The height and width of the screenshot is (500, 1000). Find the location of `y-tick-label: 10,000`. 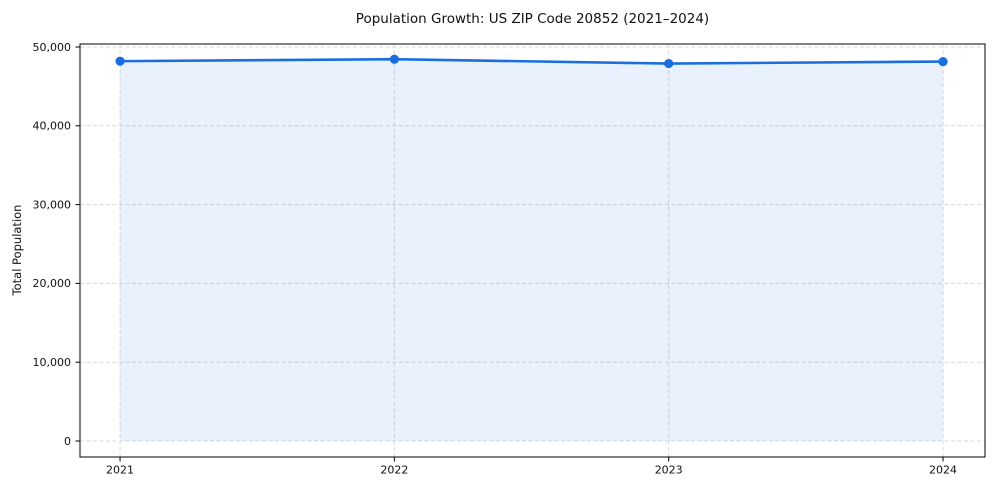

y-tick-label: 10,000 is located at coordinates (52, 362).